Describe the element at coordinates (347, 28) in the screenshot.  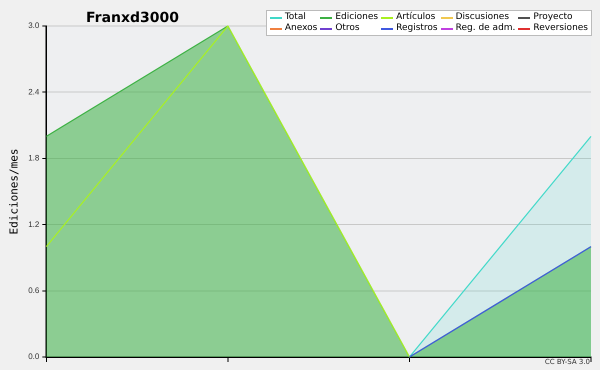
I see `legend-label: Otros` at that location.